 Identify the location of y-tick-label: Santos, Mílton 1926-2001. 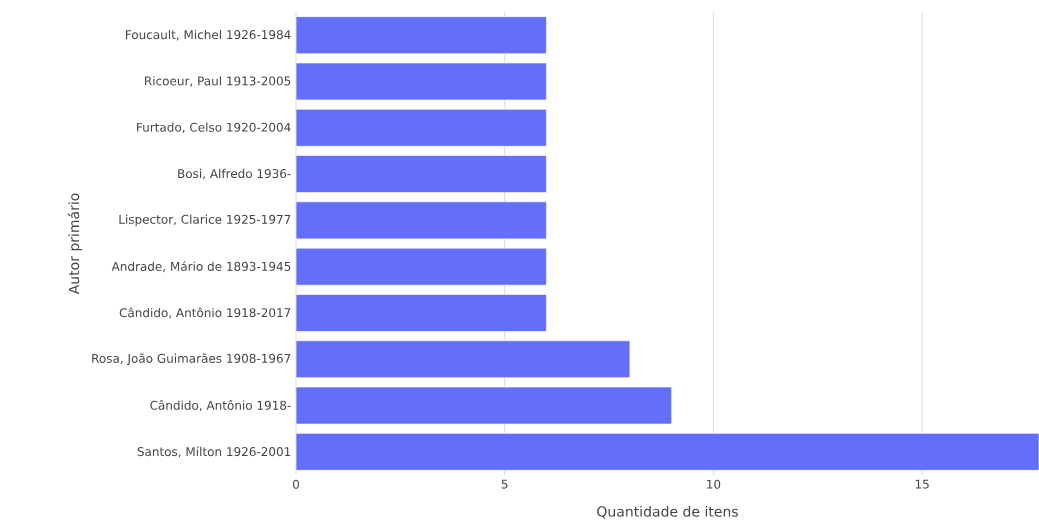
(214, 452).